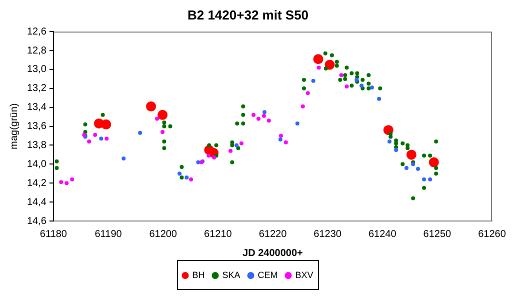  Describe the element at coordinates (108, 234) in the screenshot. I see `x-tick-label: 61190` at that location.